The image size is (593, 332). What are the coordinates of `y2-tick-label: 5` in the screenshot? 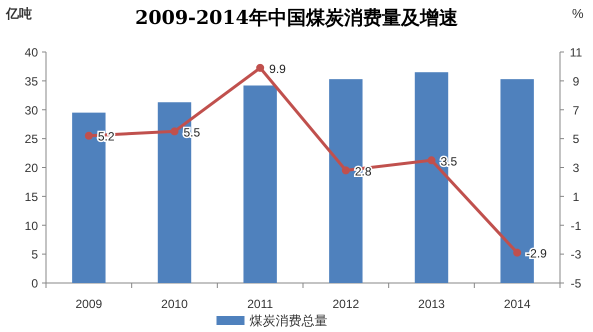 It's located at (576, 139).